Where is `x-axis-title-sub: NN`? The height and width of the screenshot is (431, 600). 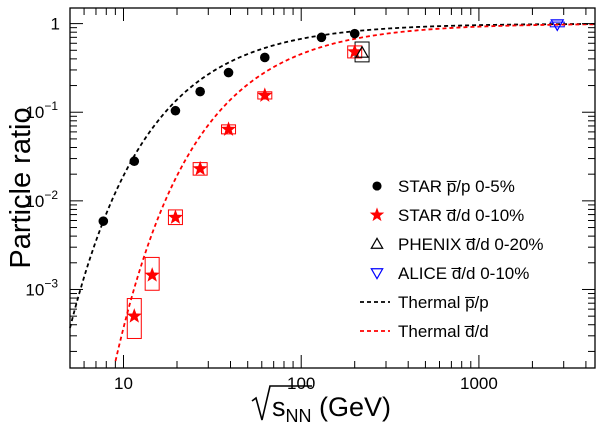
x-axis-title-sub: NN is located at coordinates (299, 416).